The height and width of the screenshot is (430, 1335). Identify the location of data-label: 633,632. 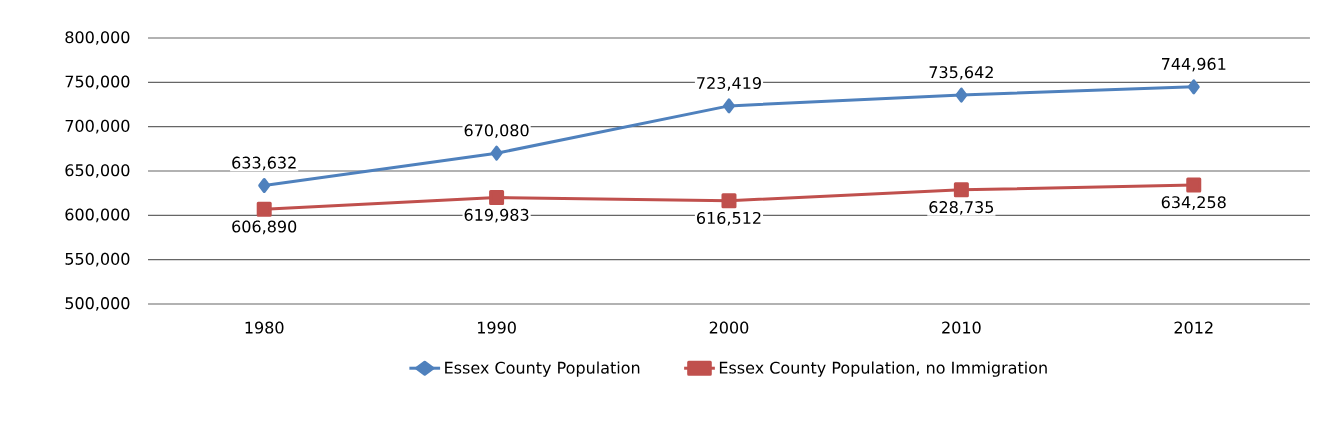
(264, 163).